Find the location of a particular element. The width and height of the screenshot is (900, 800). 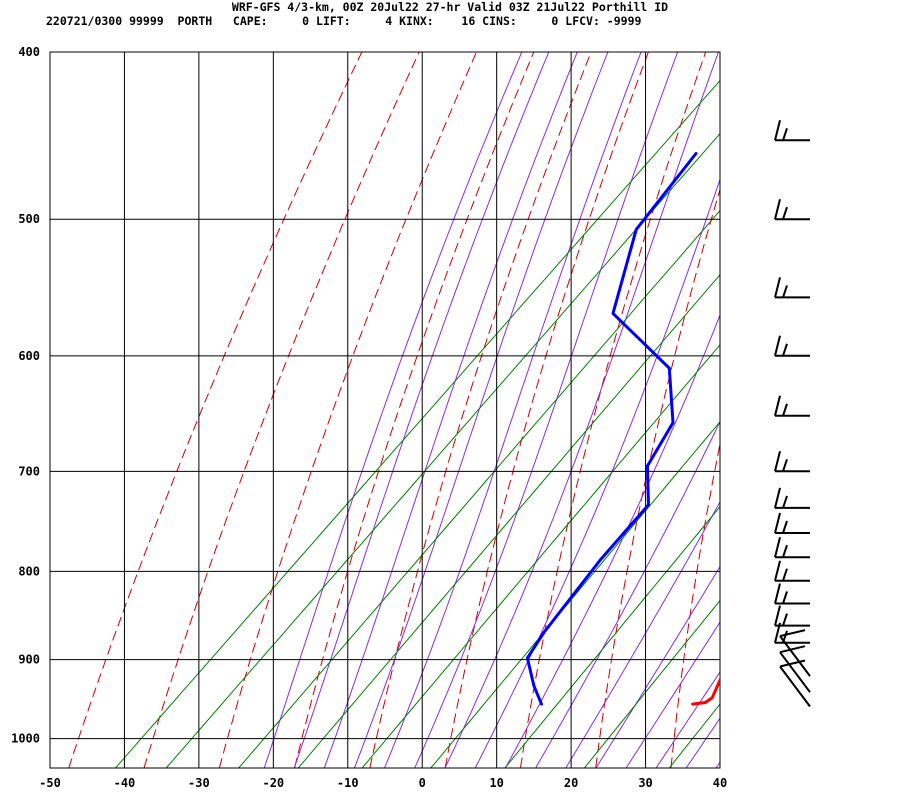

dewpoint-profile is located at coordinates (611, 429).